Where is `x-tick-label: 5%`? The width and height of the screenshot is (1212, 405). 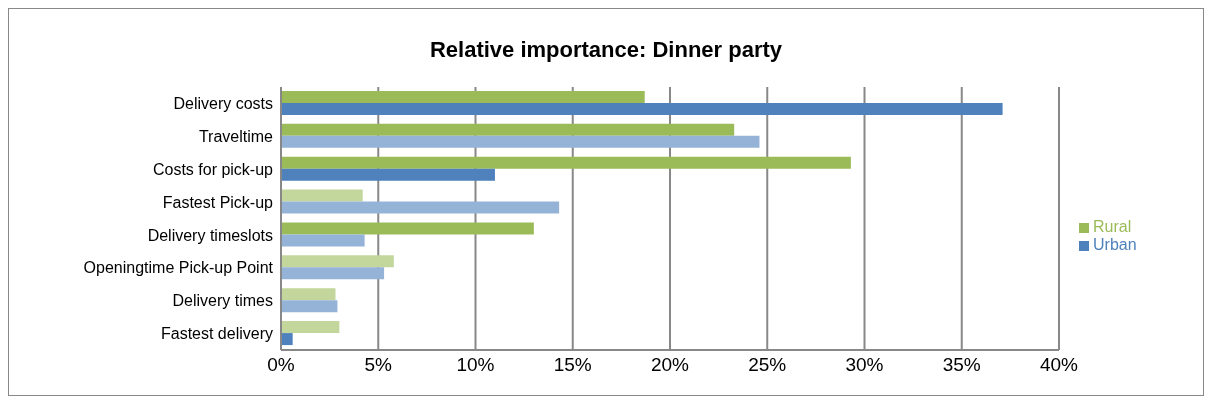
x-tick-label: 5% is located at coordinates (378, 365).